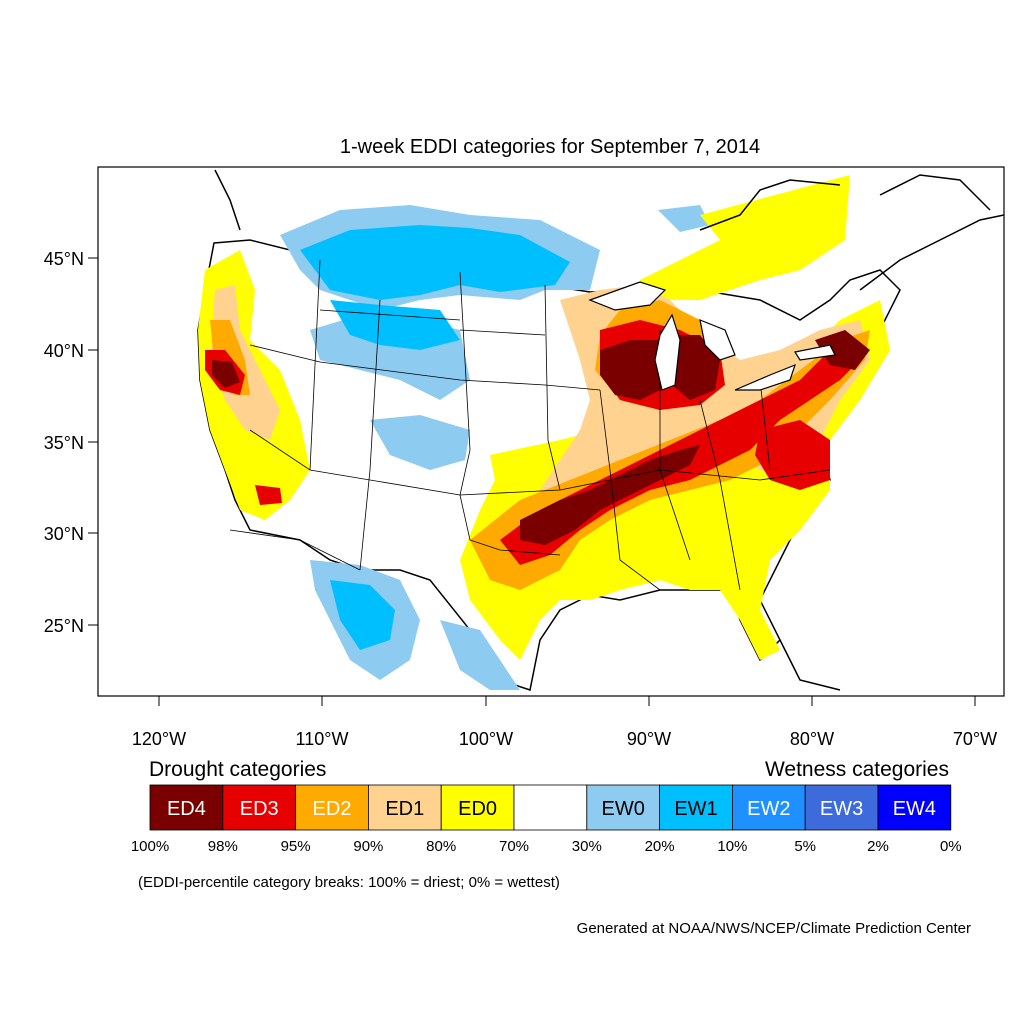  I want to click on wetness-categories-title: Wetness categories, so click(857, 769).